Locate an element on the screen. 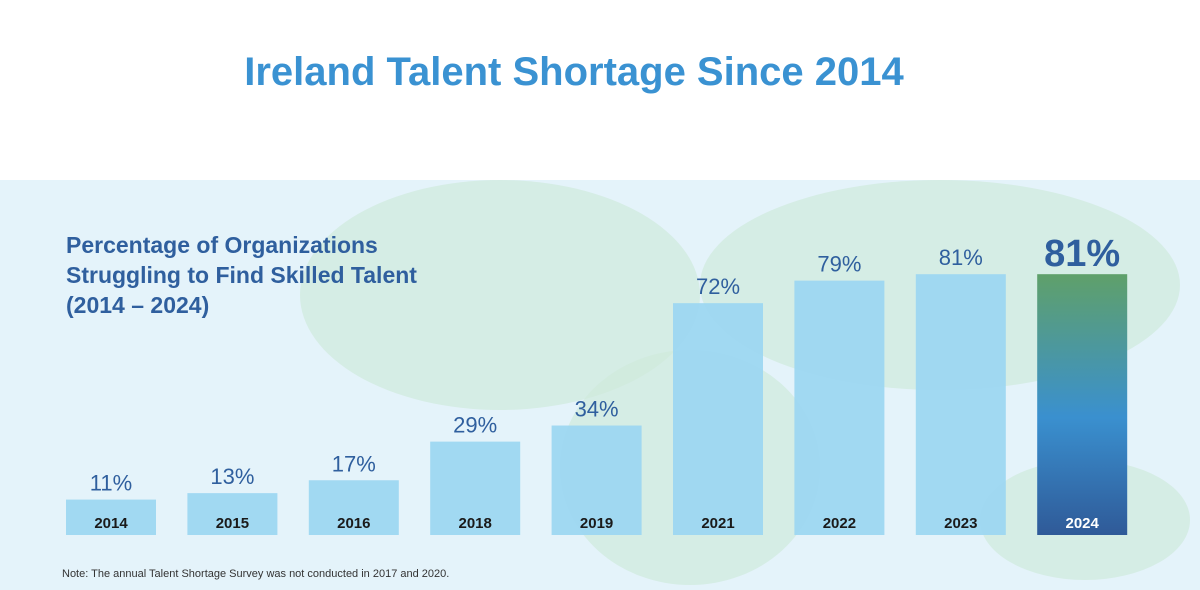  category-label-2018: 2018 is located at coordinates (475, 523).